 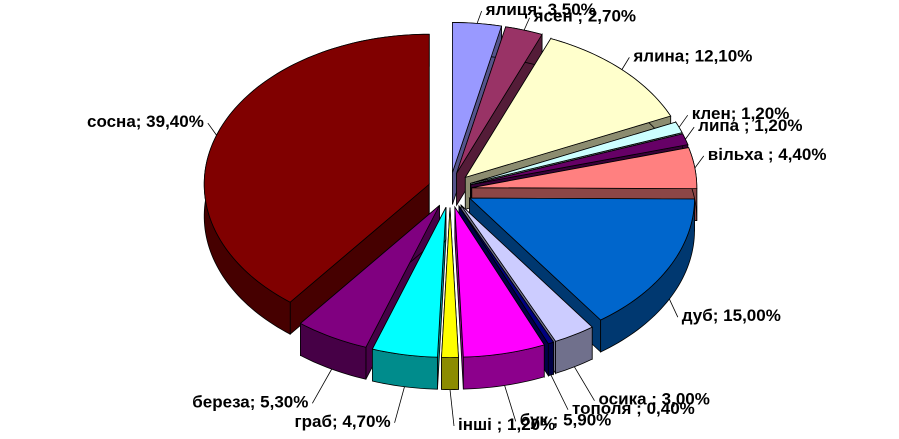 What do you see at coordinates (572, 9) in the screenshot?
I see `value-label: 3,50%` at bounding box center [572, 9].